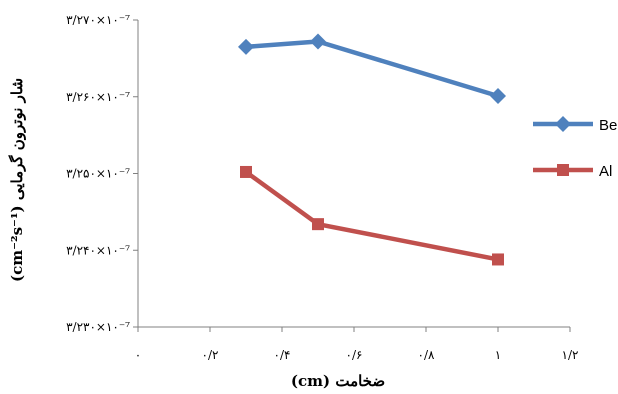  Describe the element at coordinates (575, 148) in the screenshot. I see `legend: Be Al` at that location.